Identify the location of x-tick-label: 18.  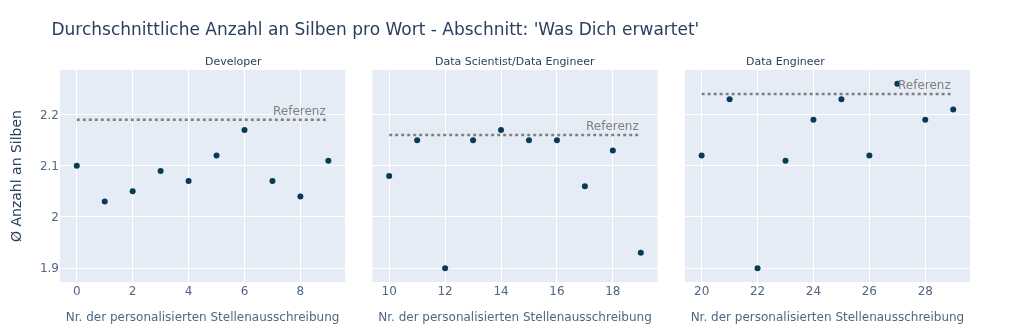
(613, 291).